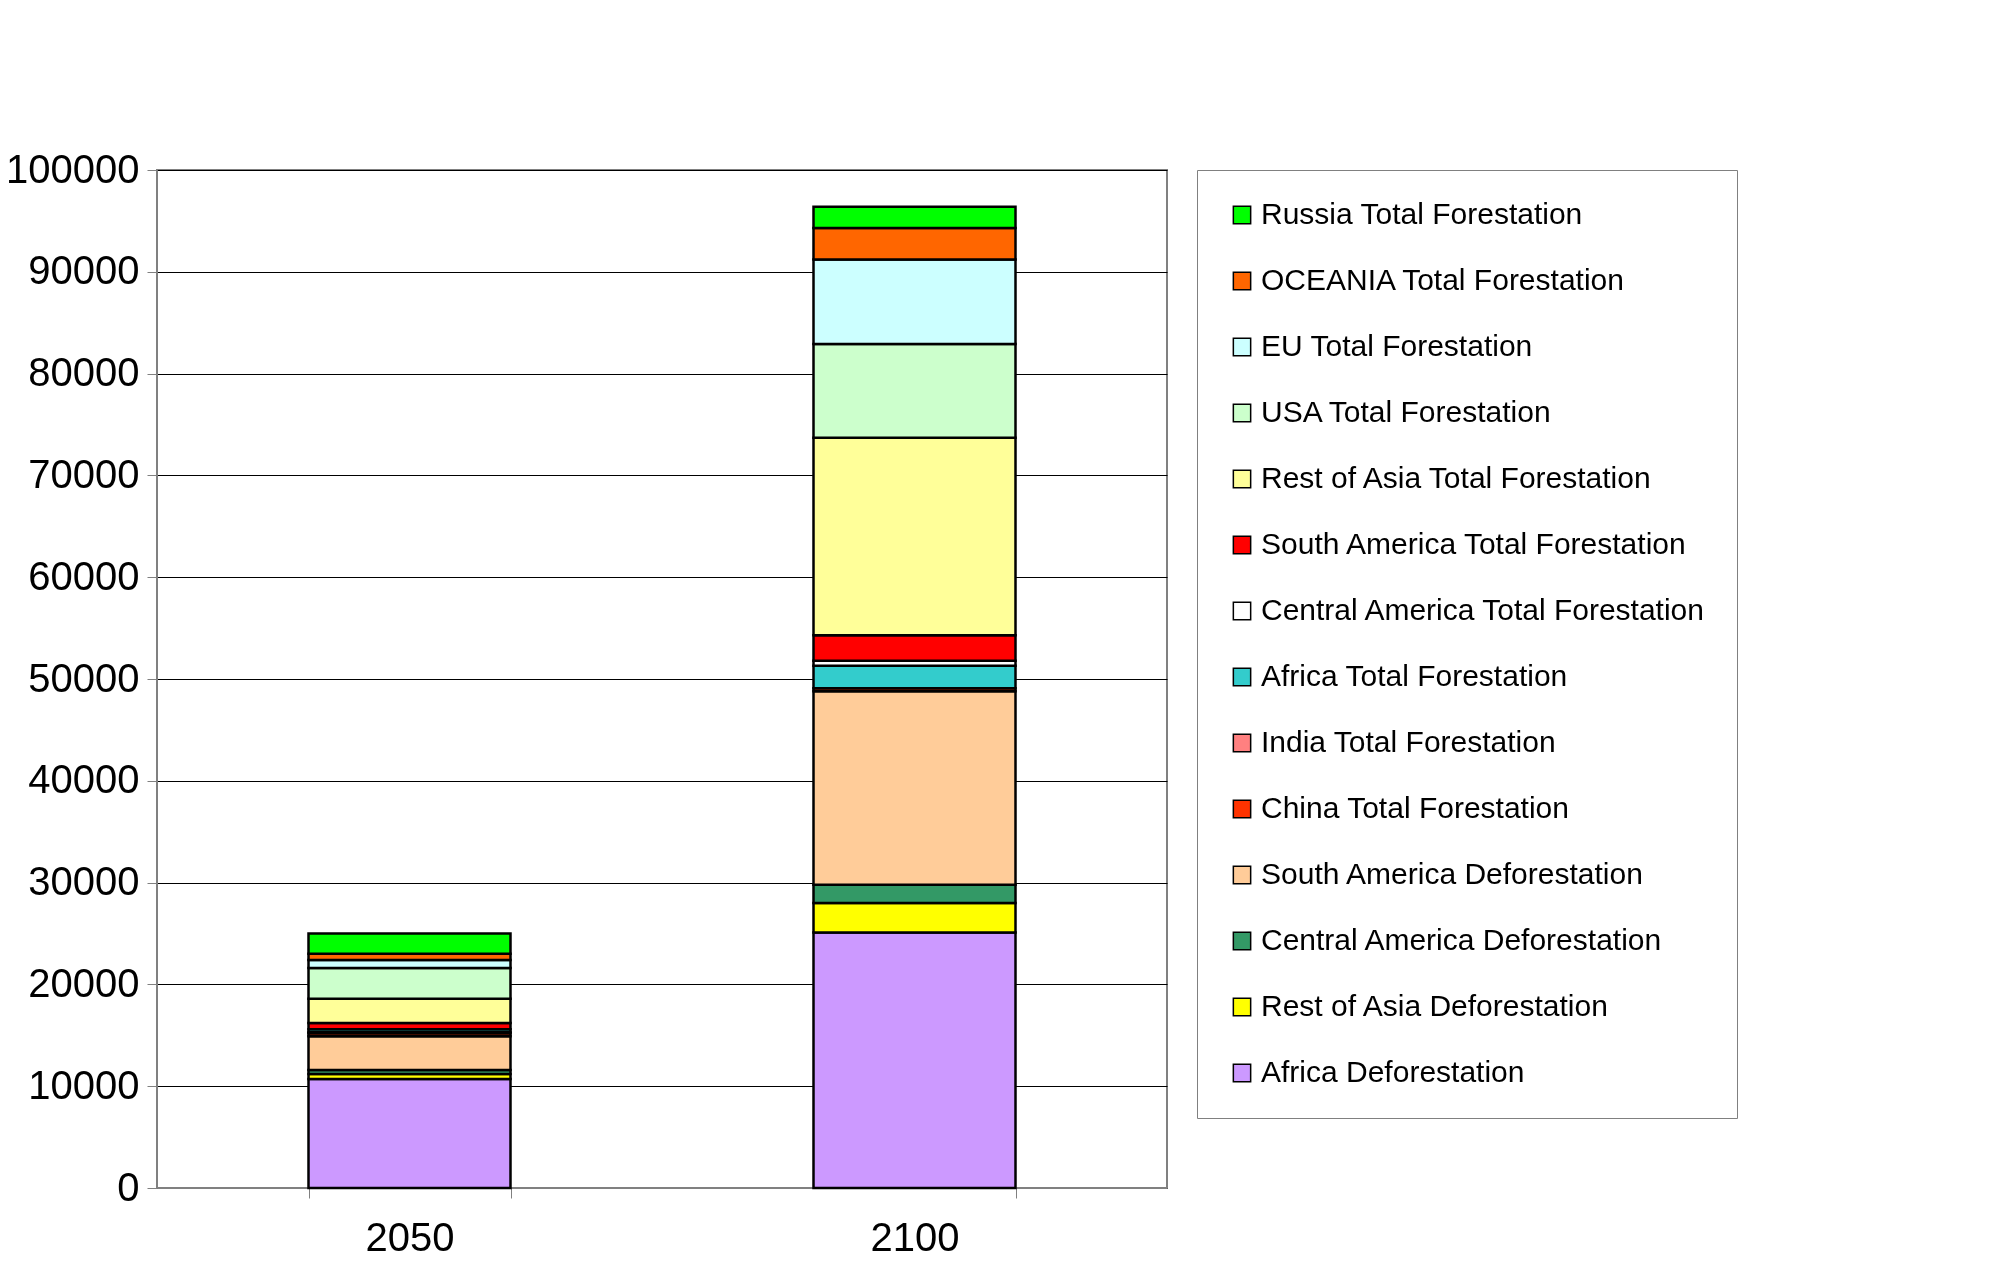 The width and height of the screenshot is (1995, 1269). I want to click on x-tick-label: 2050, so click(410, 1236).